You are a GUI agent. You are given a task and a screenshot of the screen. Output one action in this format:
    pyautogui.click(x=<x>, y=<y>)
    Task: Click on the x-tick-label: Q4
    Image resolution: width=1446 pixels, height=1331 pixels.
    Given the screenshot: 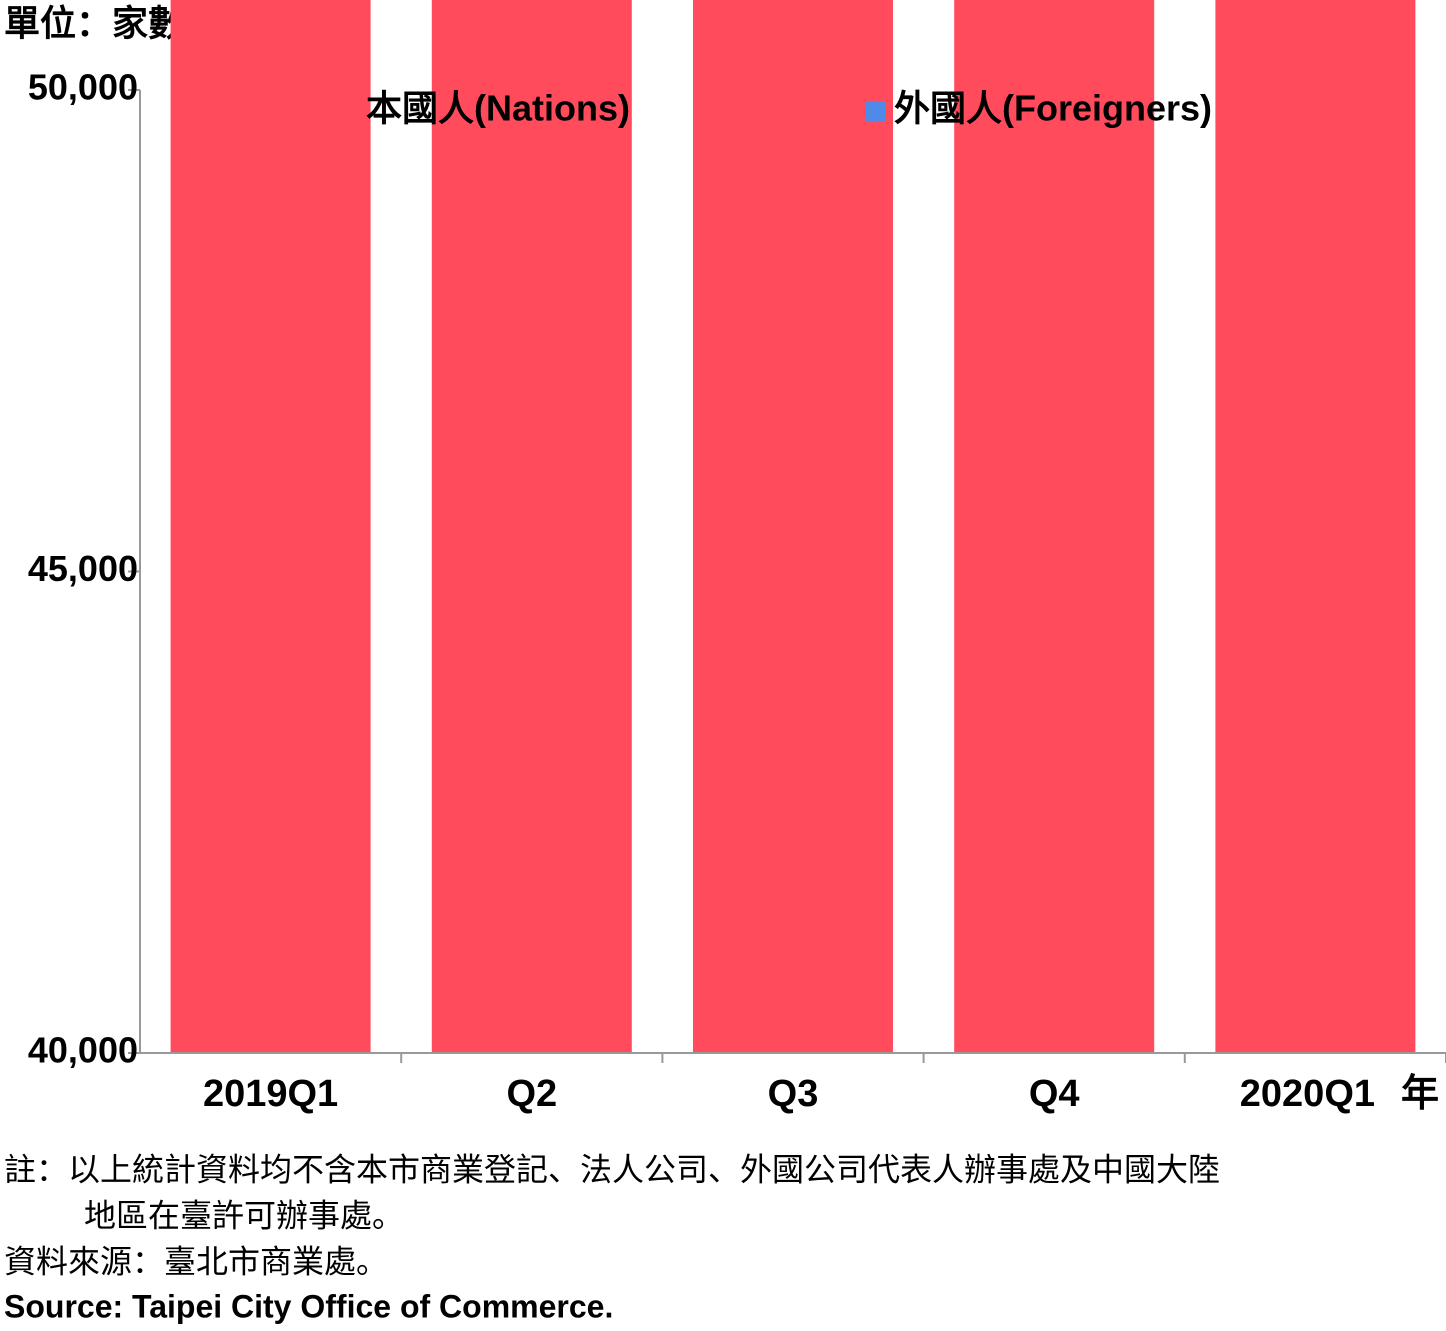 What is the action you would take?
    pyautogui.click(x=1054, y=1094)
    